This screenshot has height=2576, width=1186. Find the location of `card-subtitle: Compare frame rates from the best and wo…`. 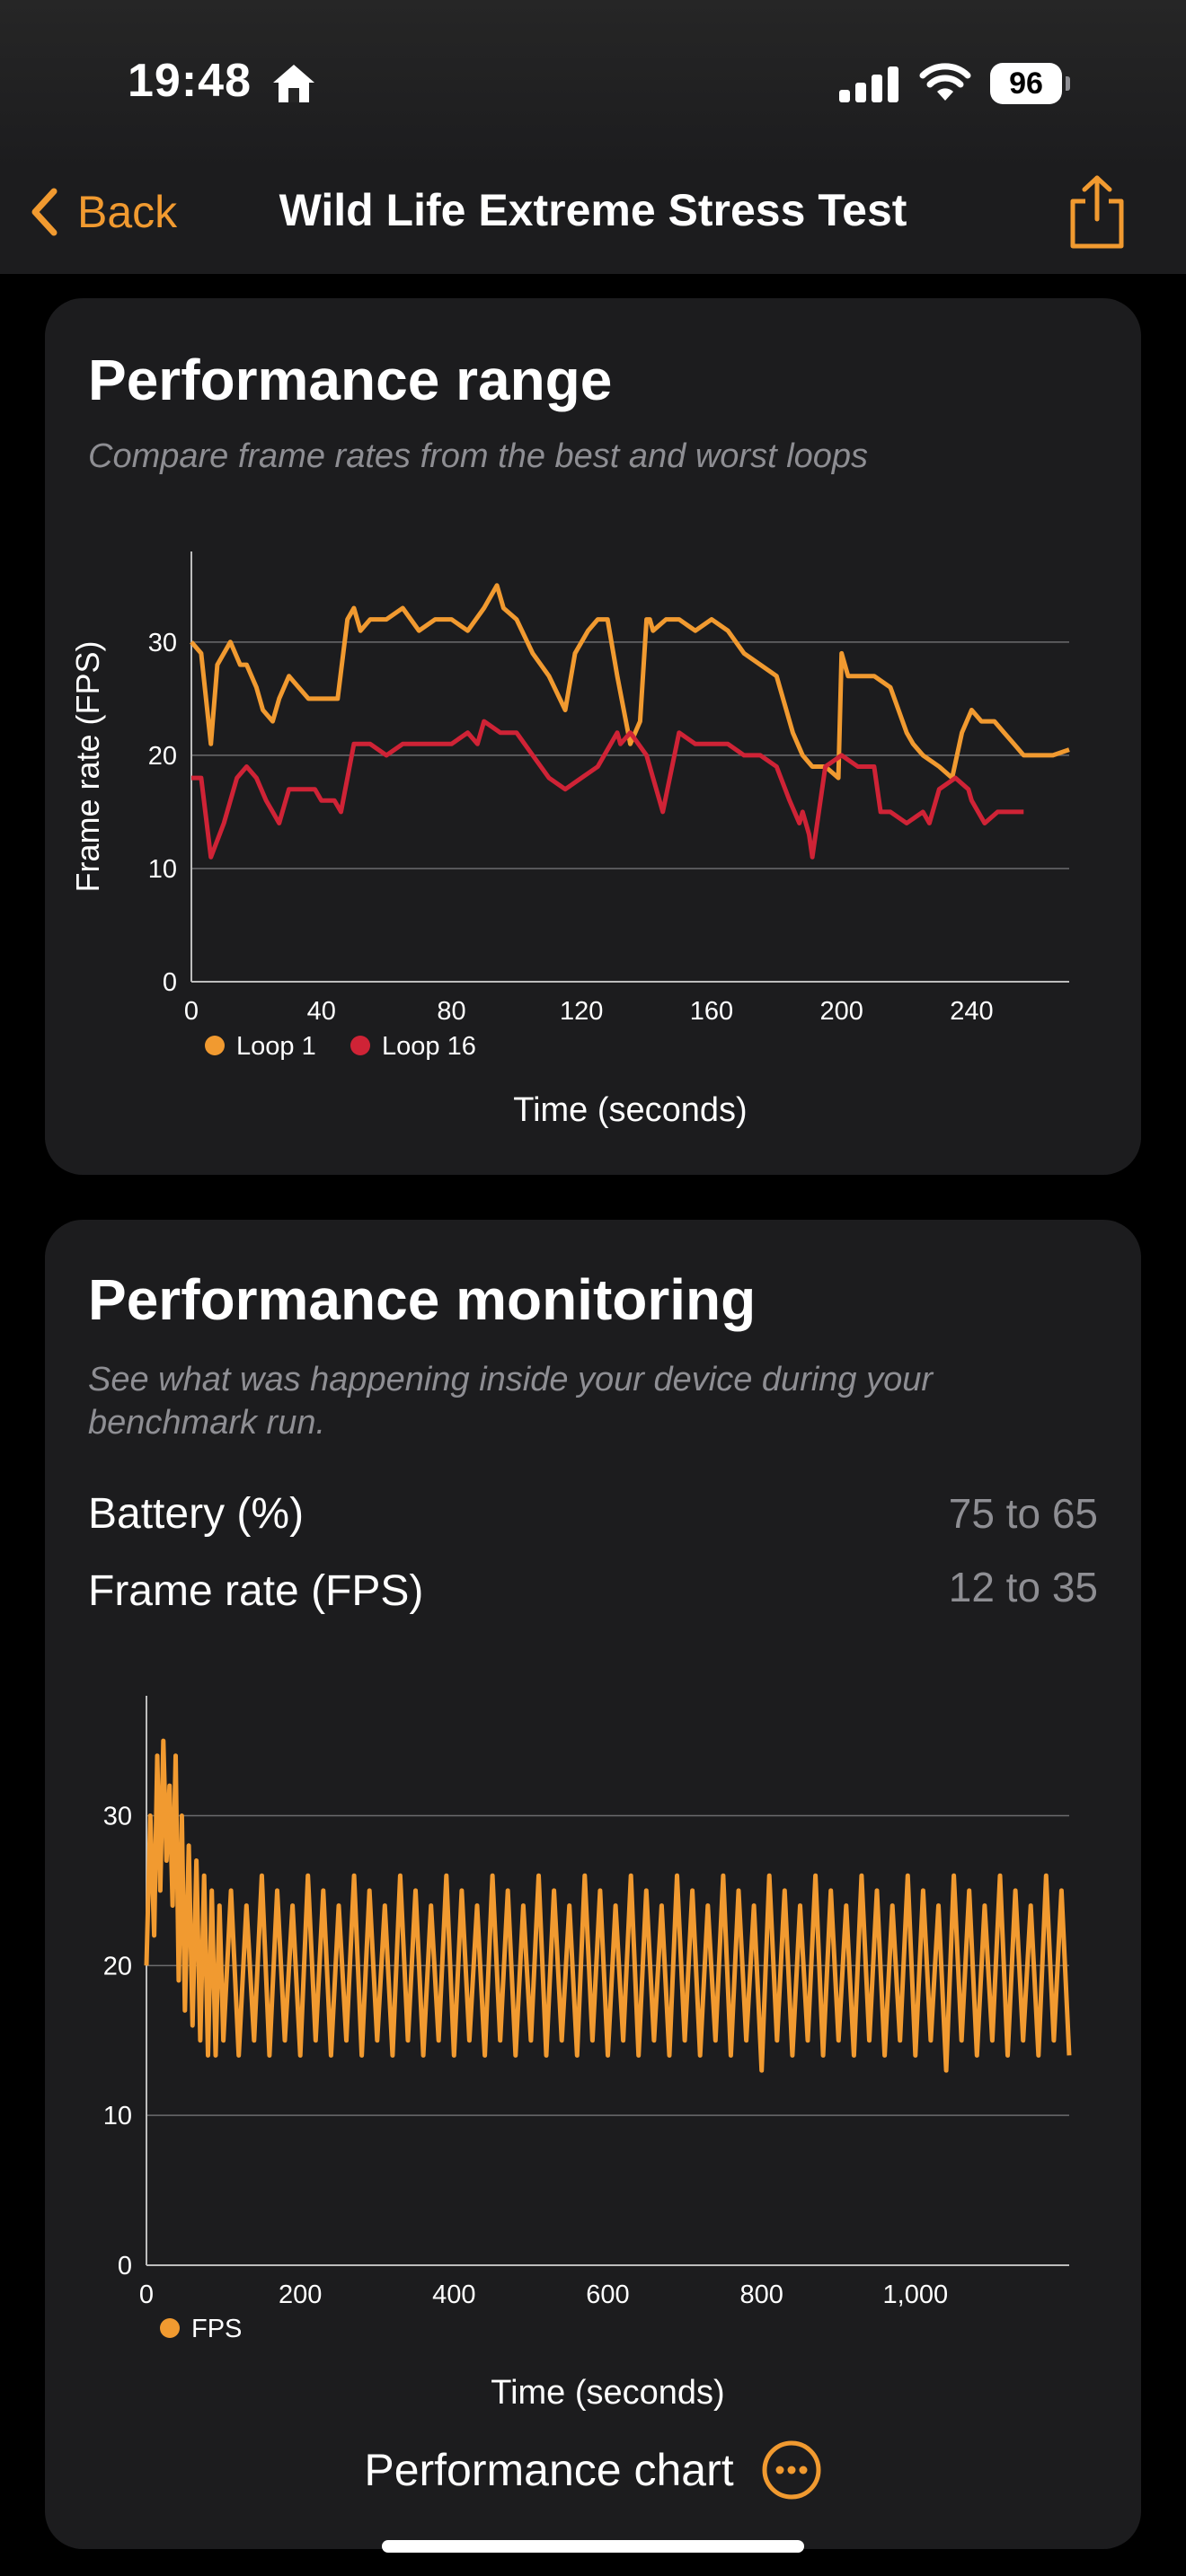

card-subtitle: Compare frame rates from the best and wo… is located at coordinates (478, 456).